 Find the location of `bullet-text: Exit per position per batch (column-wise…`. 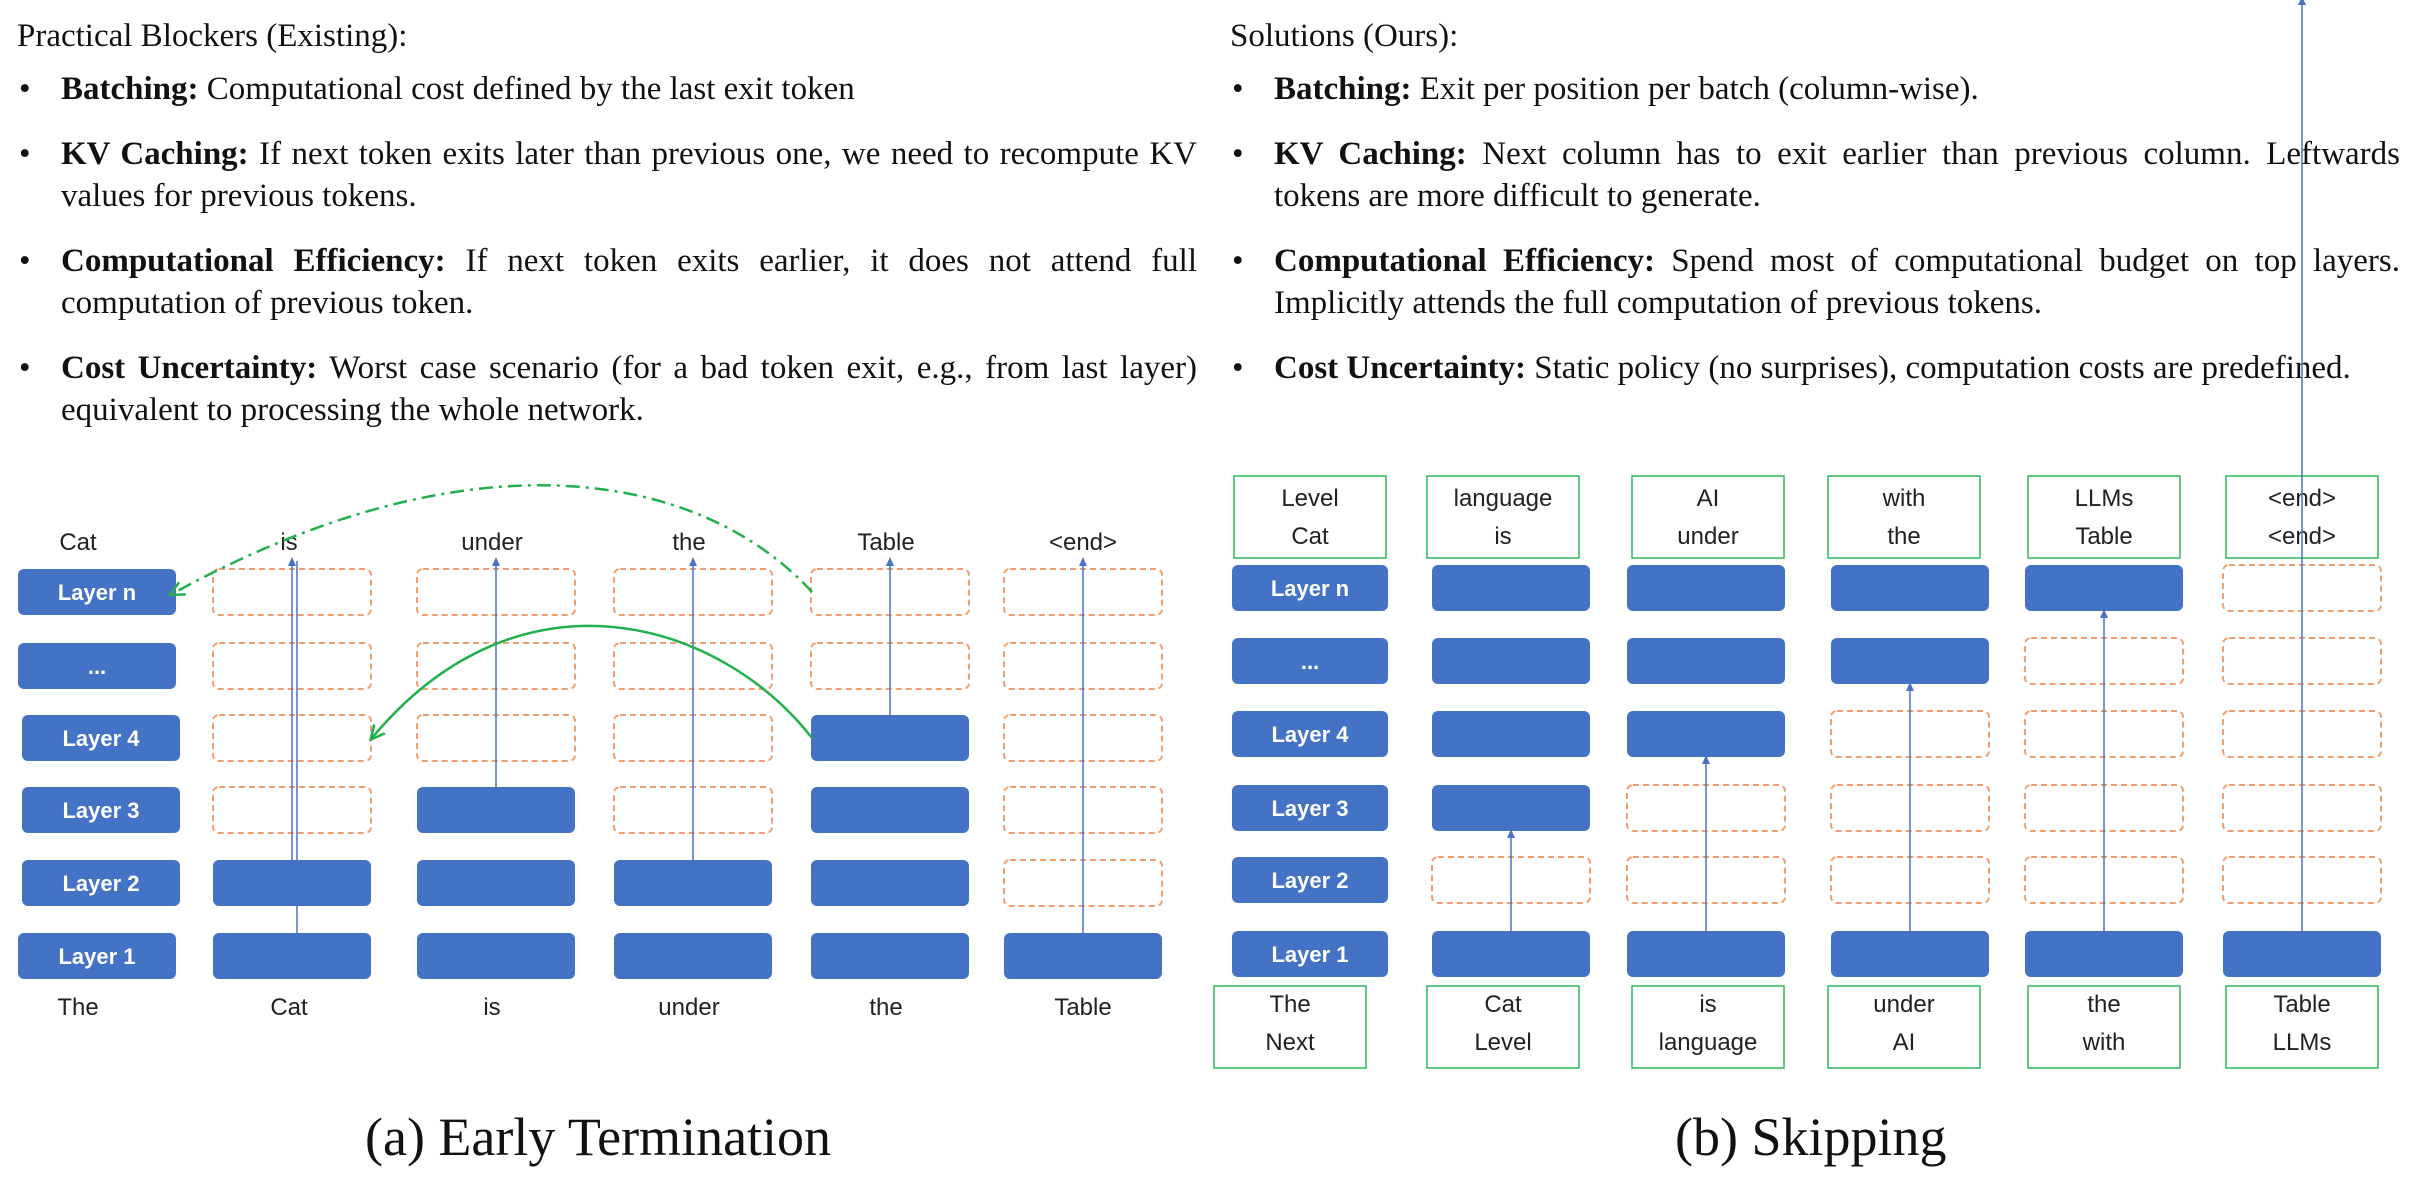

bullet-text: Exit per position per batch (column-wise… is located at coordinates (1695, 89).